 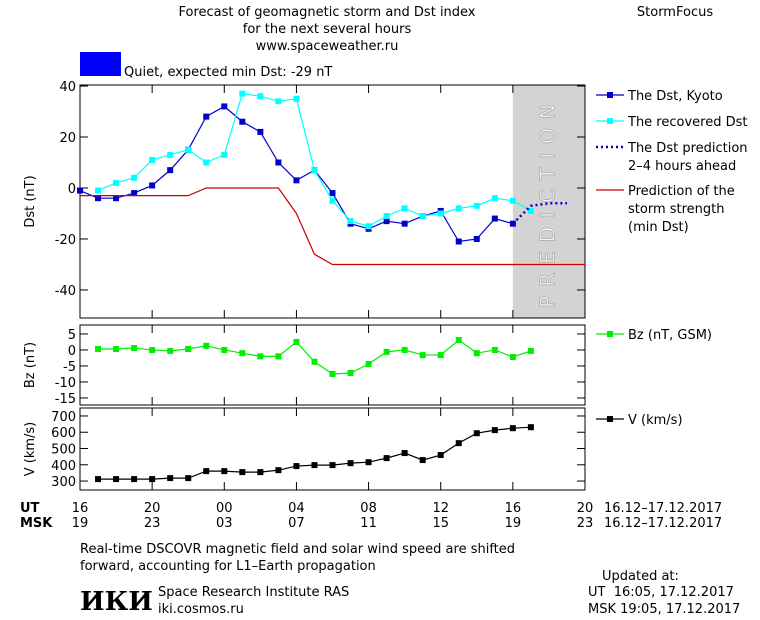 What do you see at coordinates (661, 592) in the screenshot?
I see `updated: UT 16:05, 17.12.2017` at bounding box center [661, 592].